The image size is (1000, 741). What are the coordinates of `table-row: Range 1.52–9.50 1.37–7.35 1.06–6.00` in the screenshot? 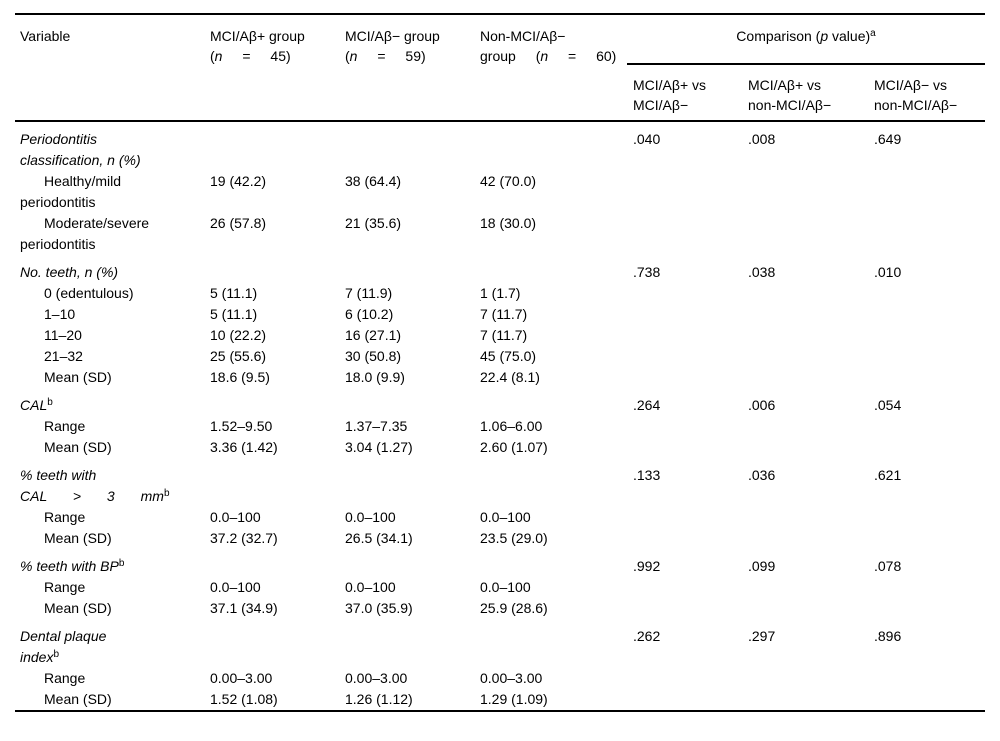 It's located at (500, 426).